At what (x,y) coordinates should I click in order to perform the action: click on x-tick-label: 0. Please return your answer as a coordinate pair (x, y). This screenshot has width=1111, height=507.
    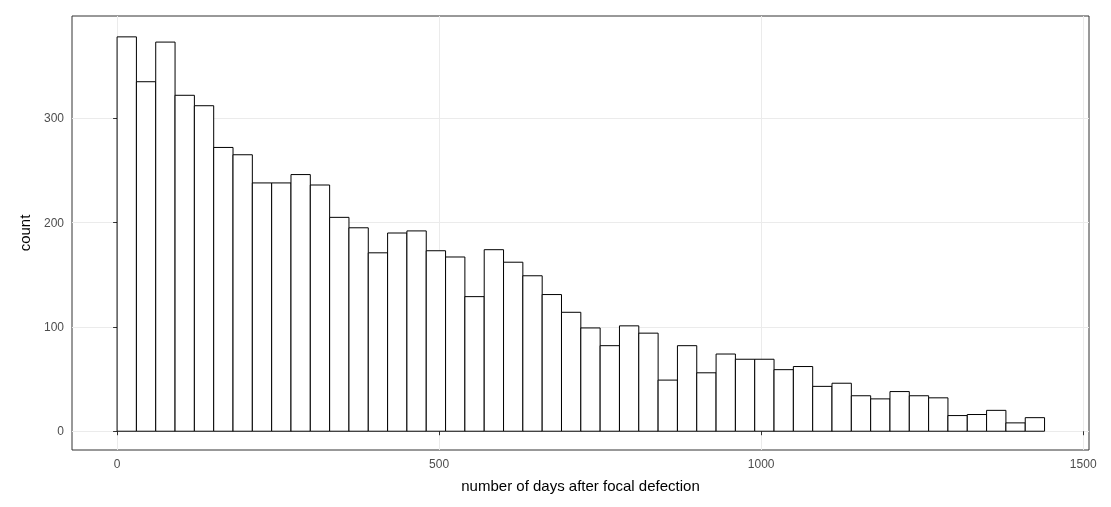
    Looking at the image, I should click on (117, 464).